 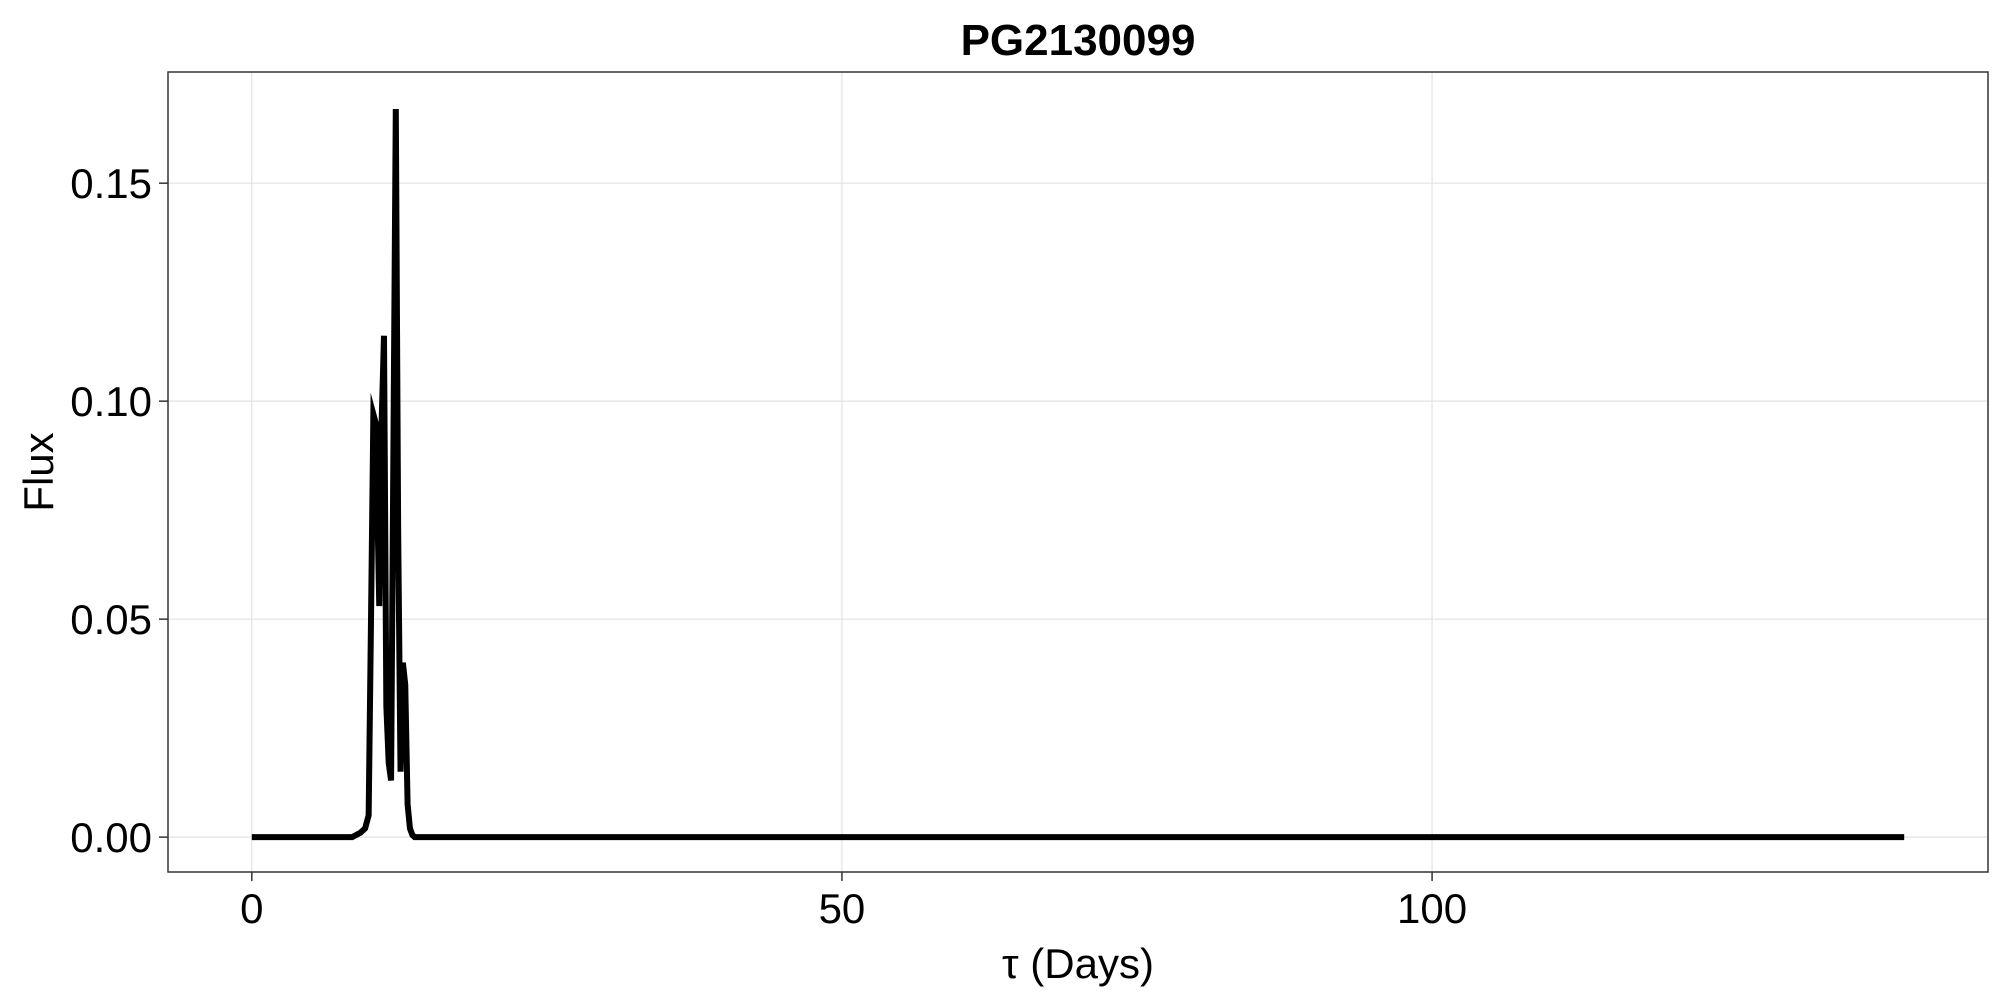 I want to click on y-axis-label: Flux, so click(x=38, y=471).